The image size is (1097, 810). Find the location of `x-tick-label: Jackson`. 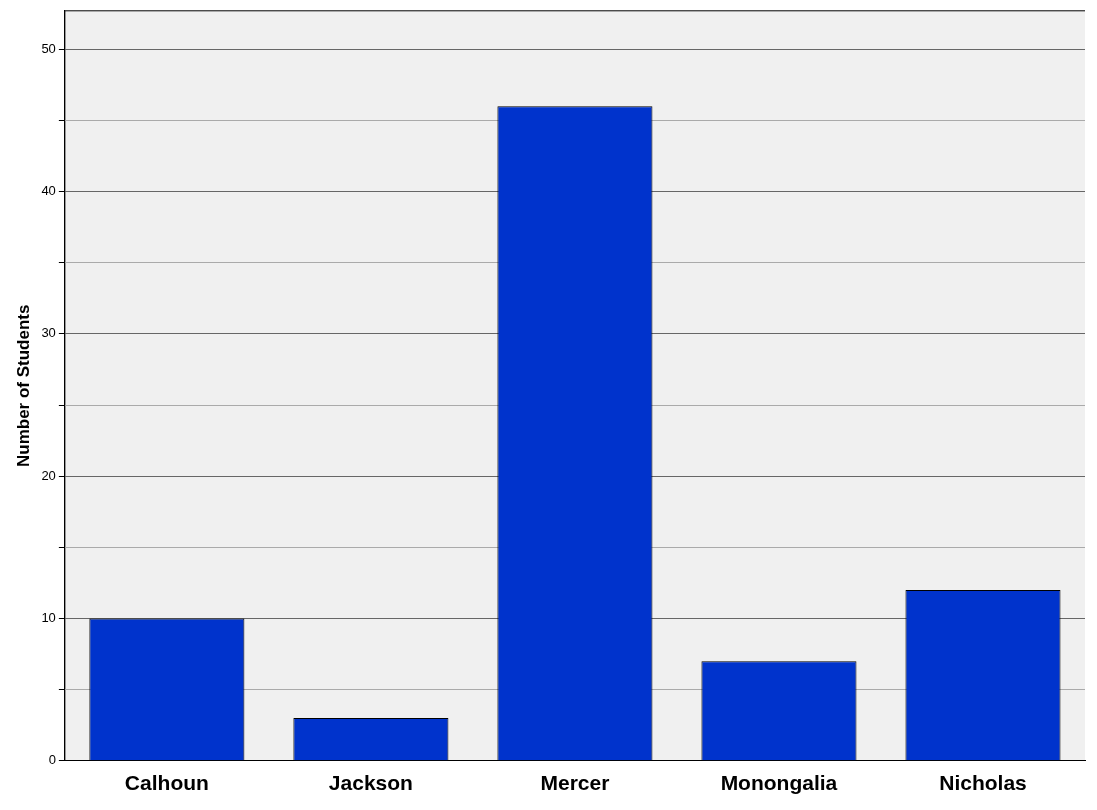

x-tick-label: Jackson is located at coordinates (370, 783).